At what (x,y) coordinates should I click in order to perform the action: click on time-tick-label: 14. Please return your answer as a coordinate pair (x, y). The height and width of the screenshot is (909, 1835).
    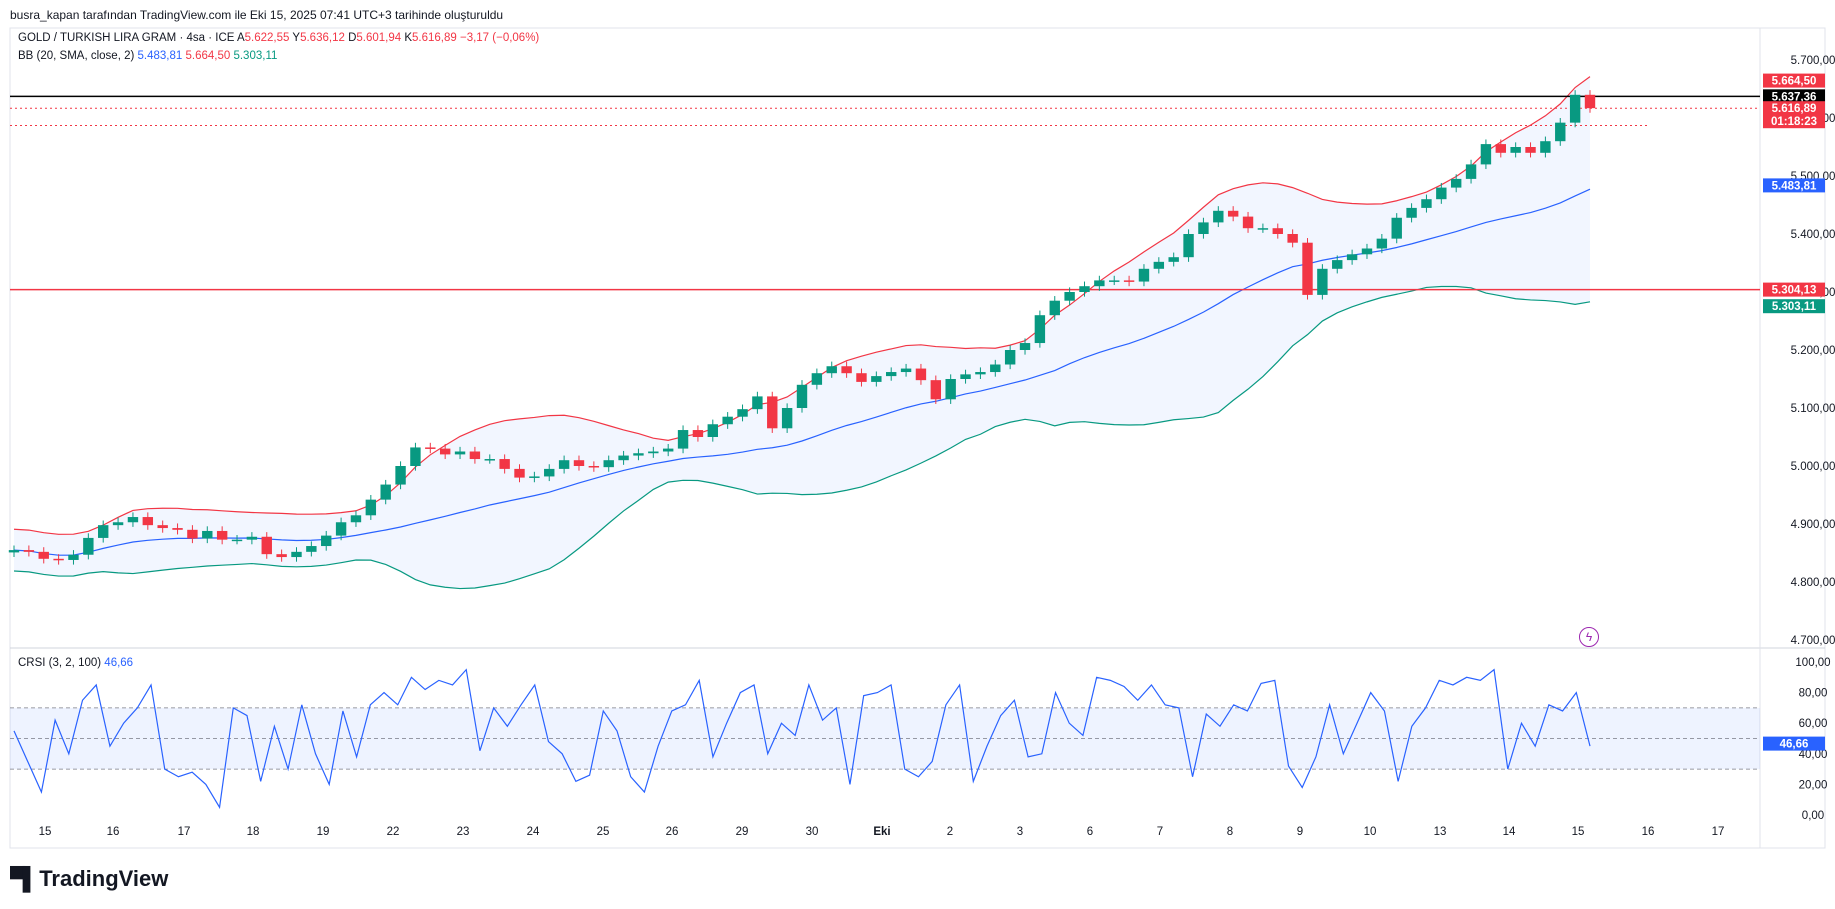
    Looking at the image, I should click on (1509, 832).